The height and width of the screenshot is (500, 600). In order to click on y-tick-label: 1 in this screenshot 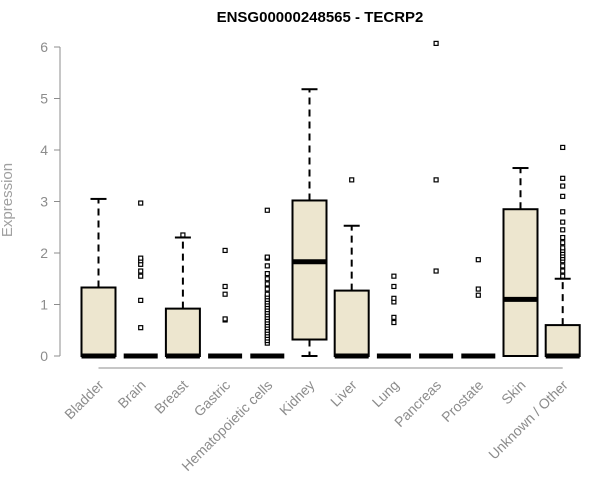, I will do `click(44, 305)`.